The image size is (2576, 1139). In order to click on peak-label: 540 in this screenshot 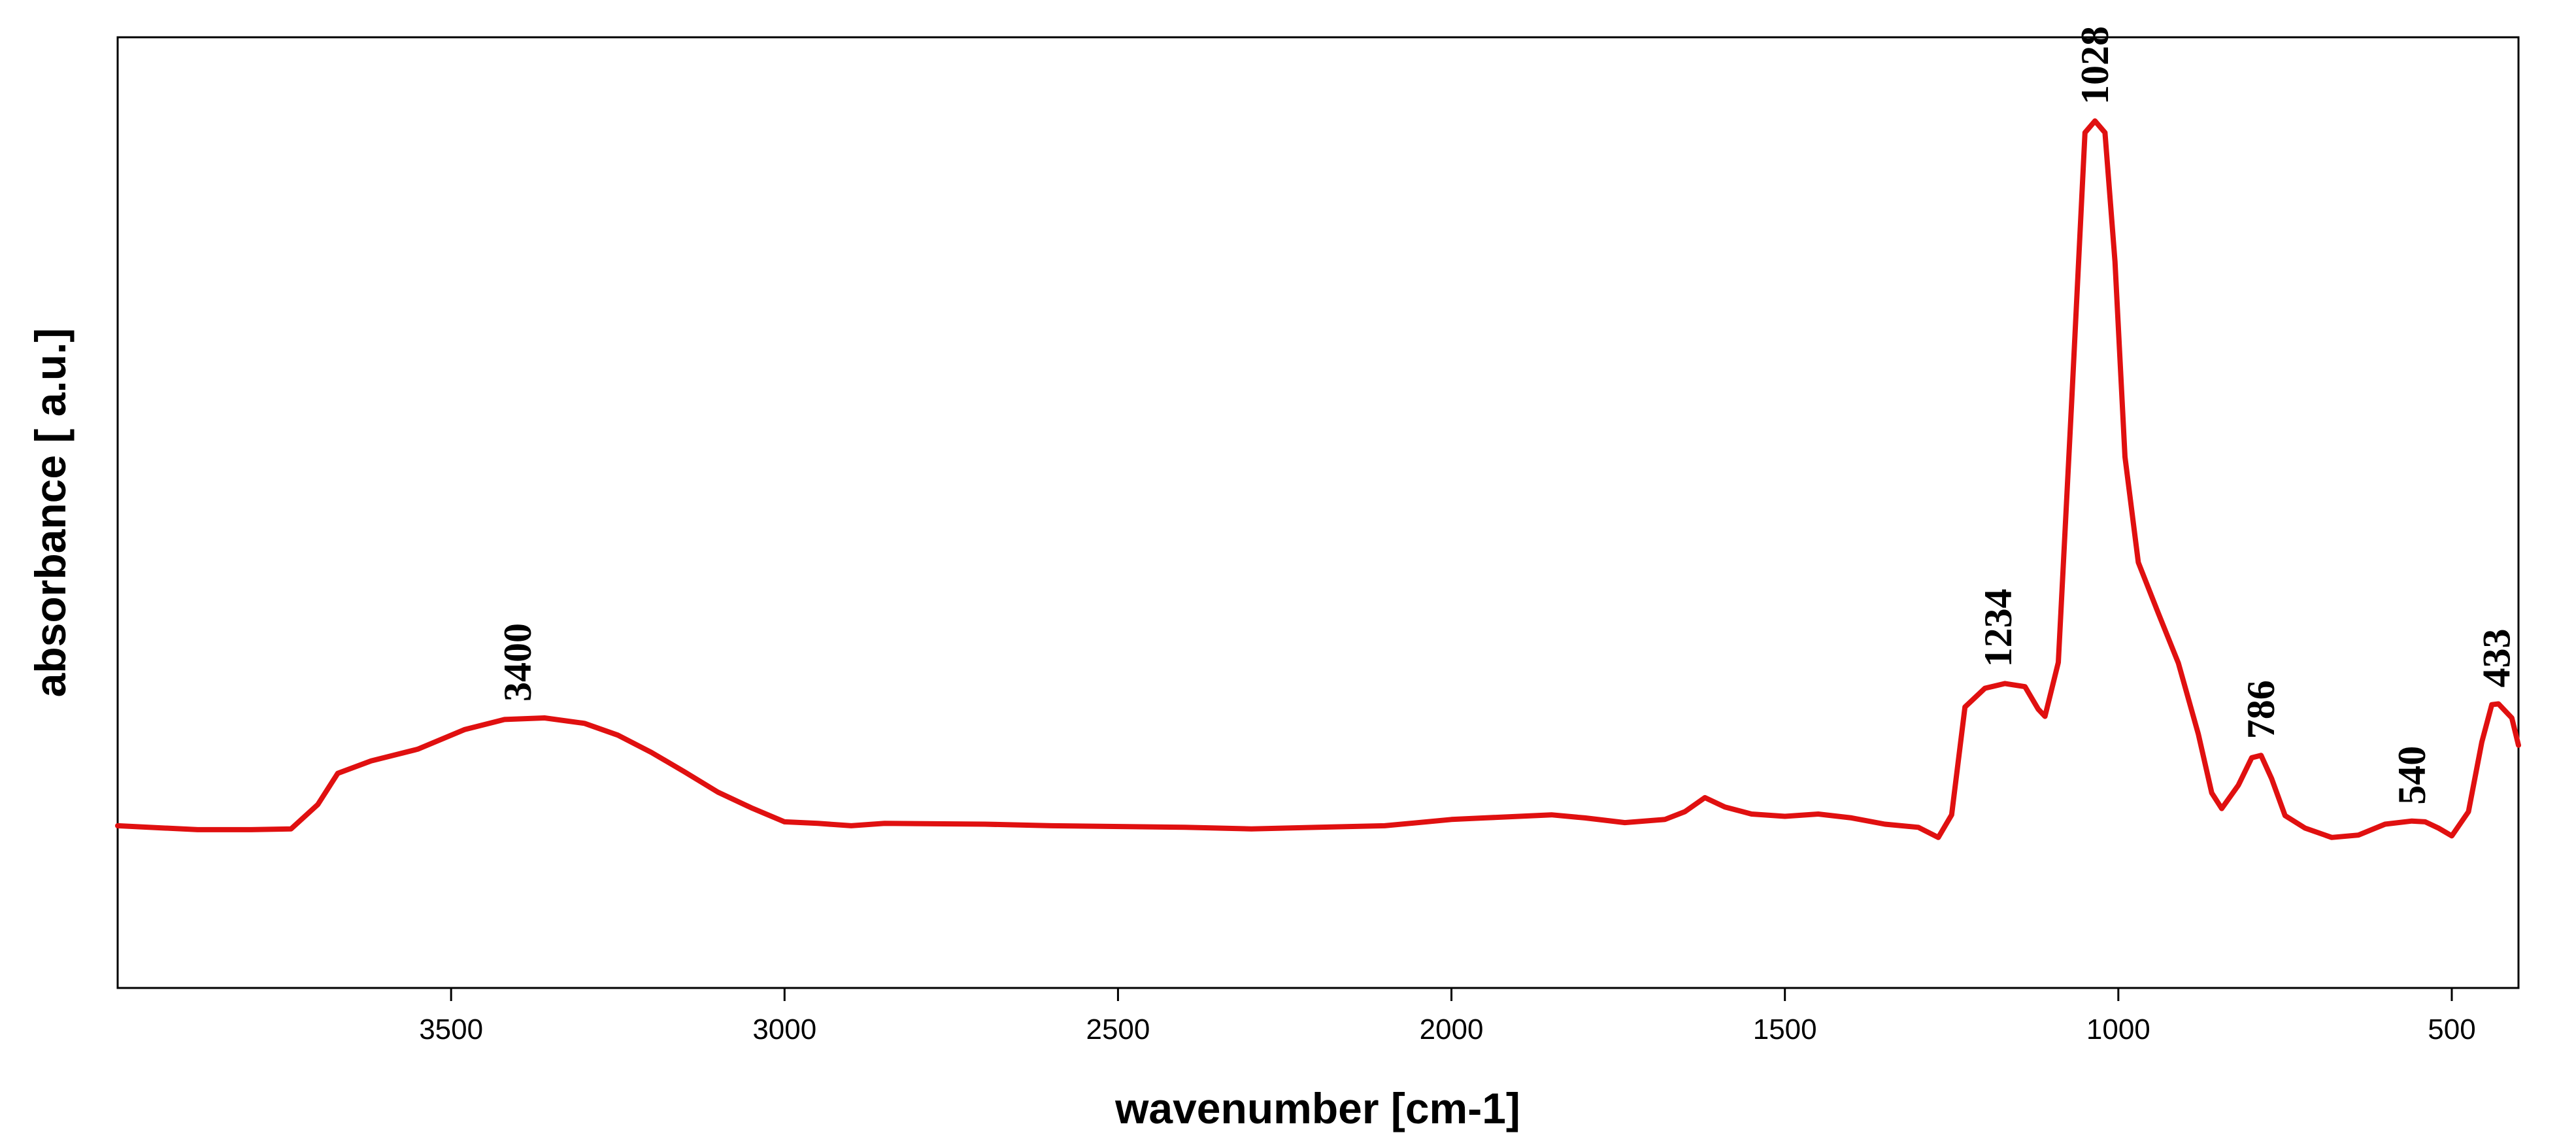, I will do `click(2412, 775)`.